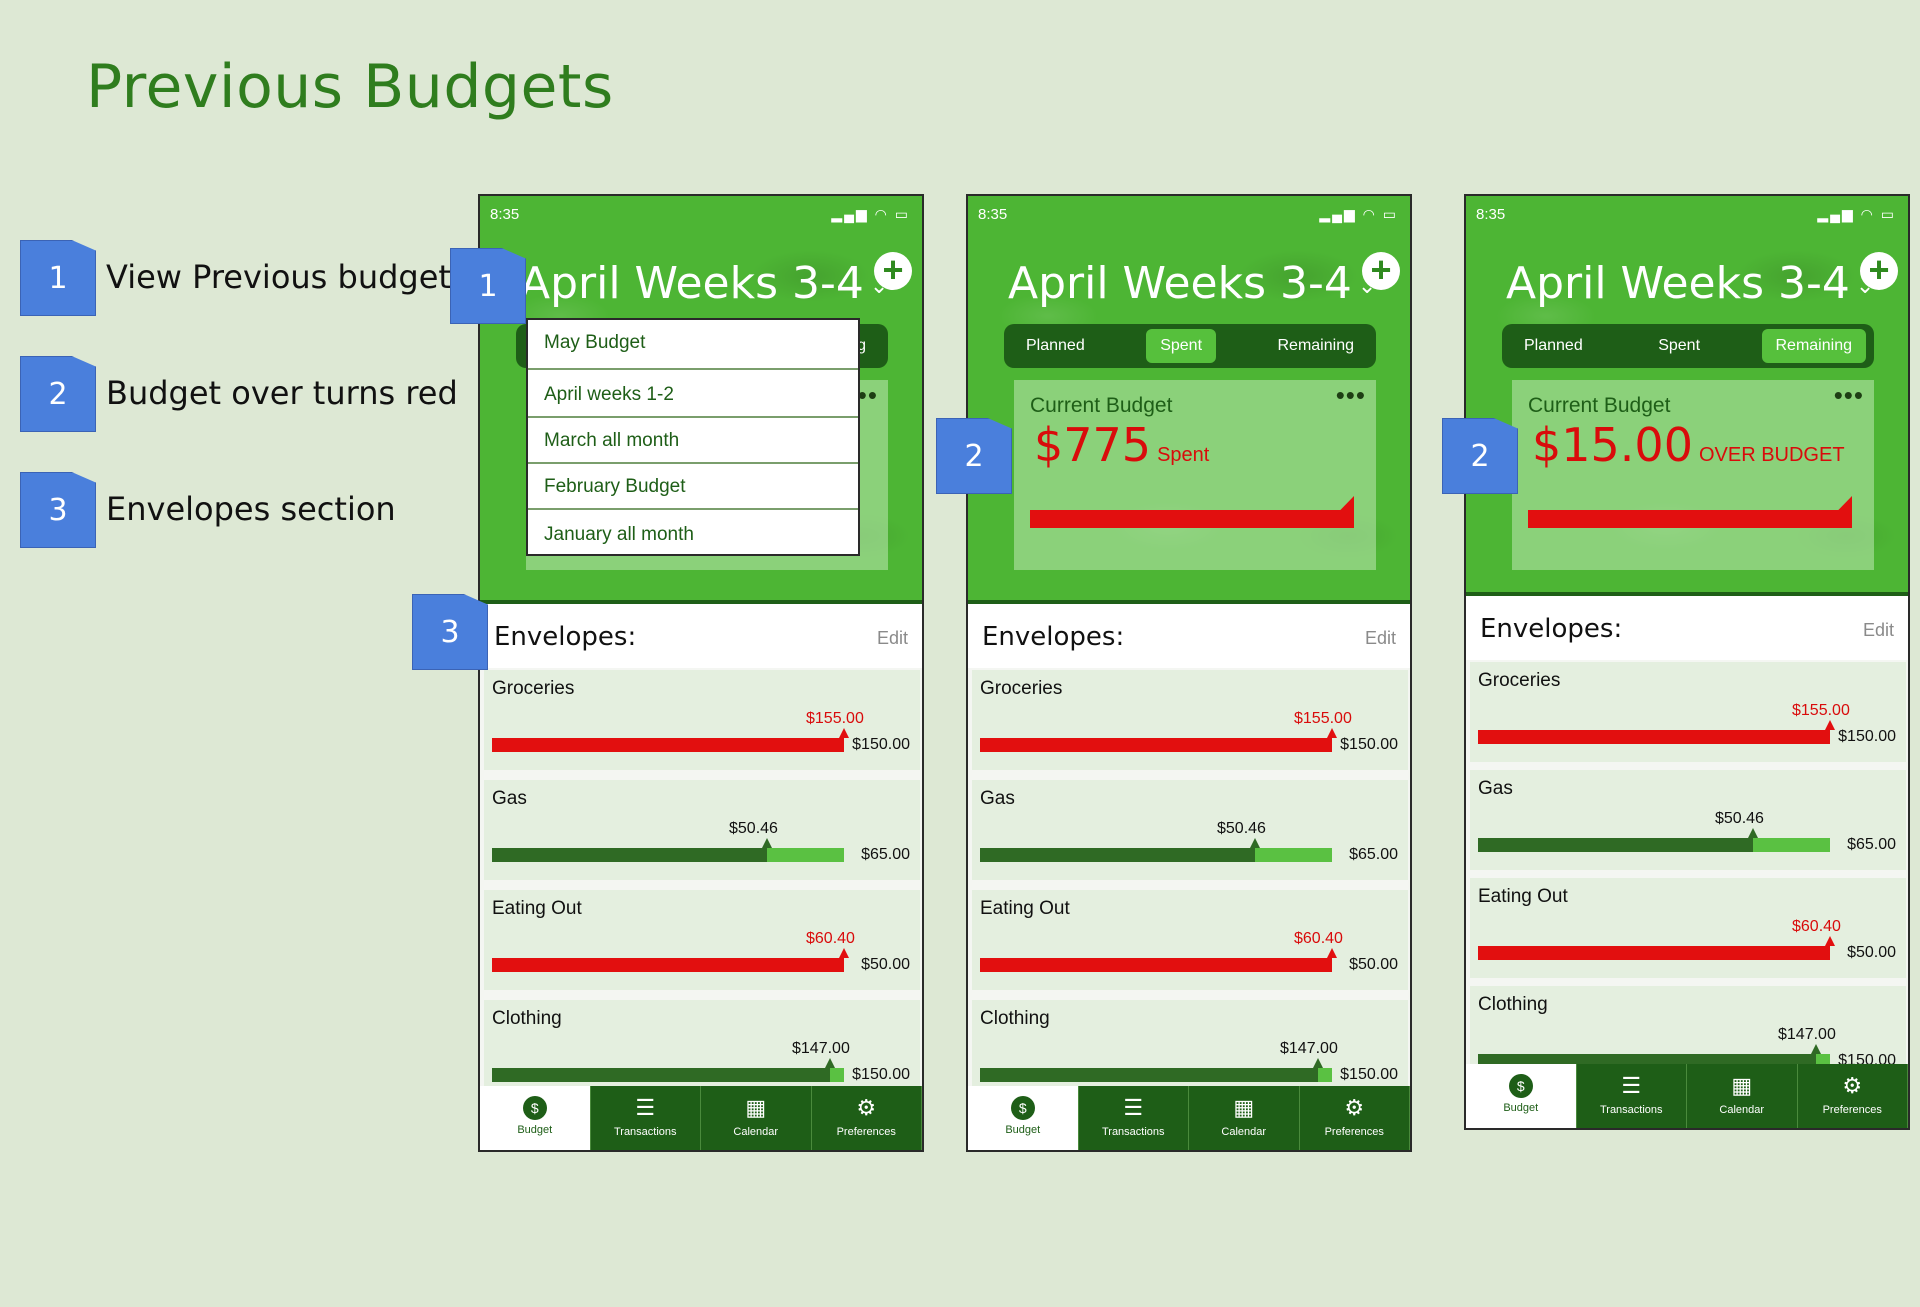  Describe the element at coordinates (1631, 1085) in the screenshot. I see `list-icon: ☰` at that location.